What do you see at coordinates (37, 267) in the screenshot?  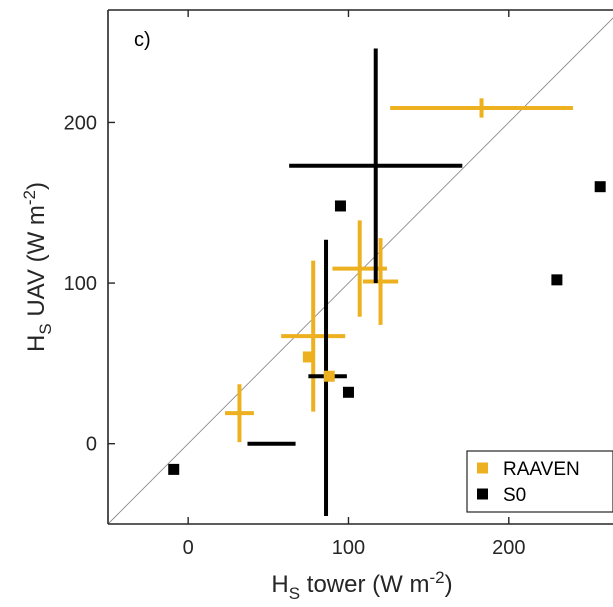 I see `y-axis-label: HS UAV (W m-2)` at bounding box center [37, 267].